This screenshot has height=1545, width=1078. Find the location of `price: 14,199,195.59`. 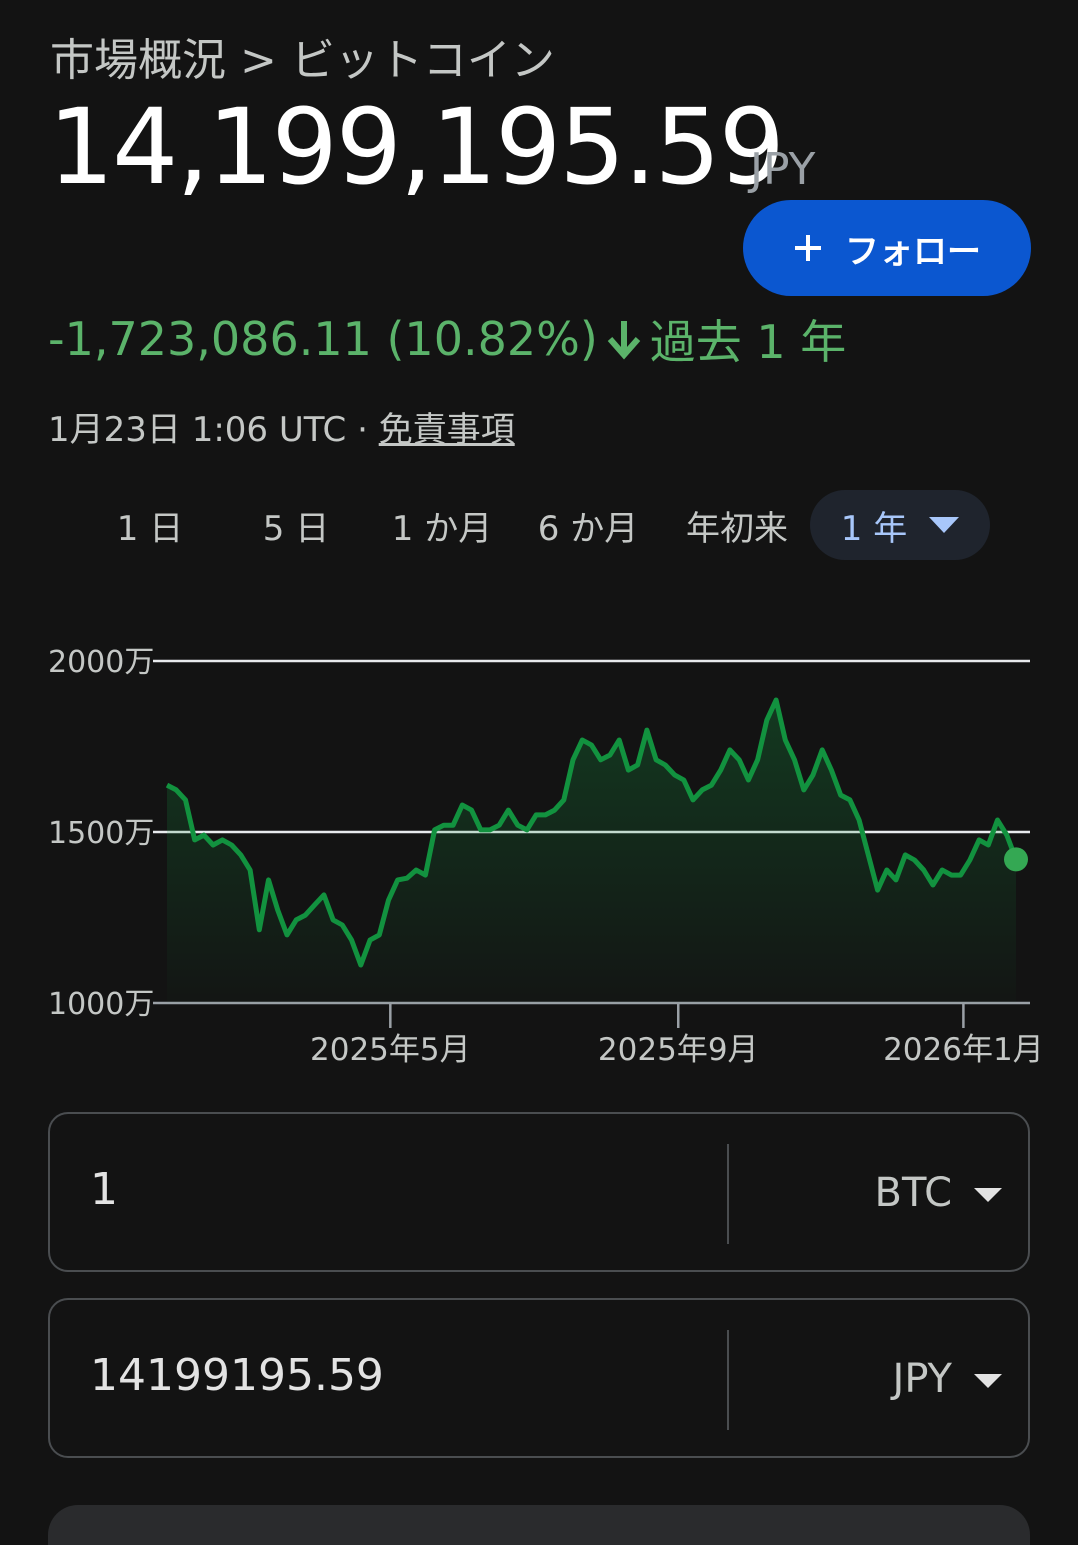

price: 14,199,195.59 is located at coordinates (416, 147).